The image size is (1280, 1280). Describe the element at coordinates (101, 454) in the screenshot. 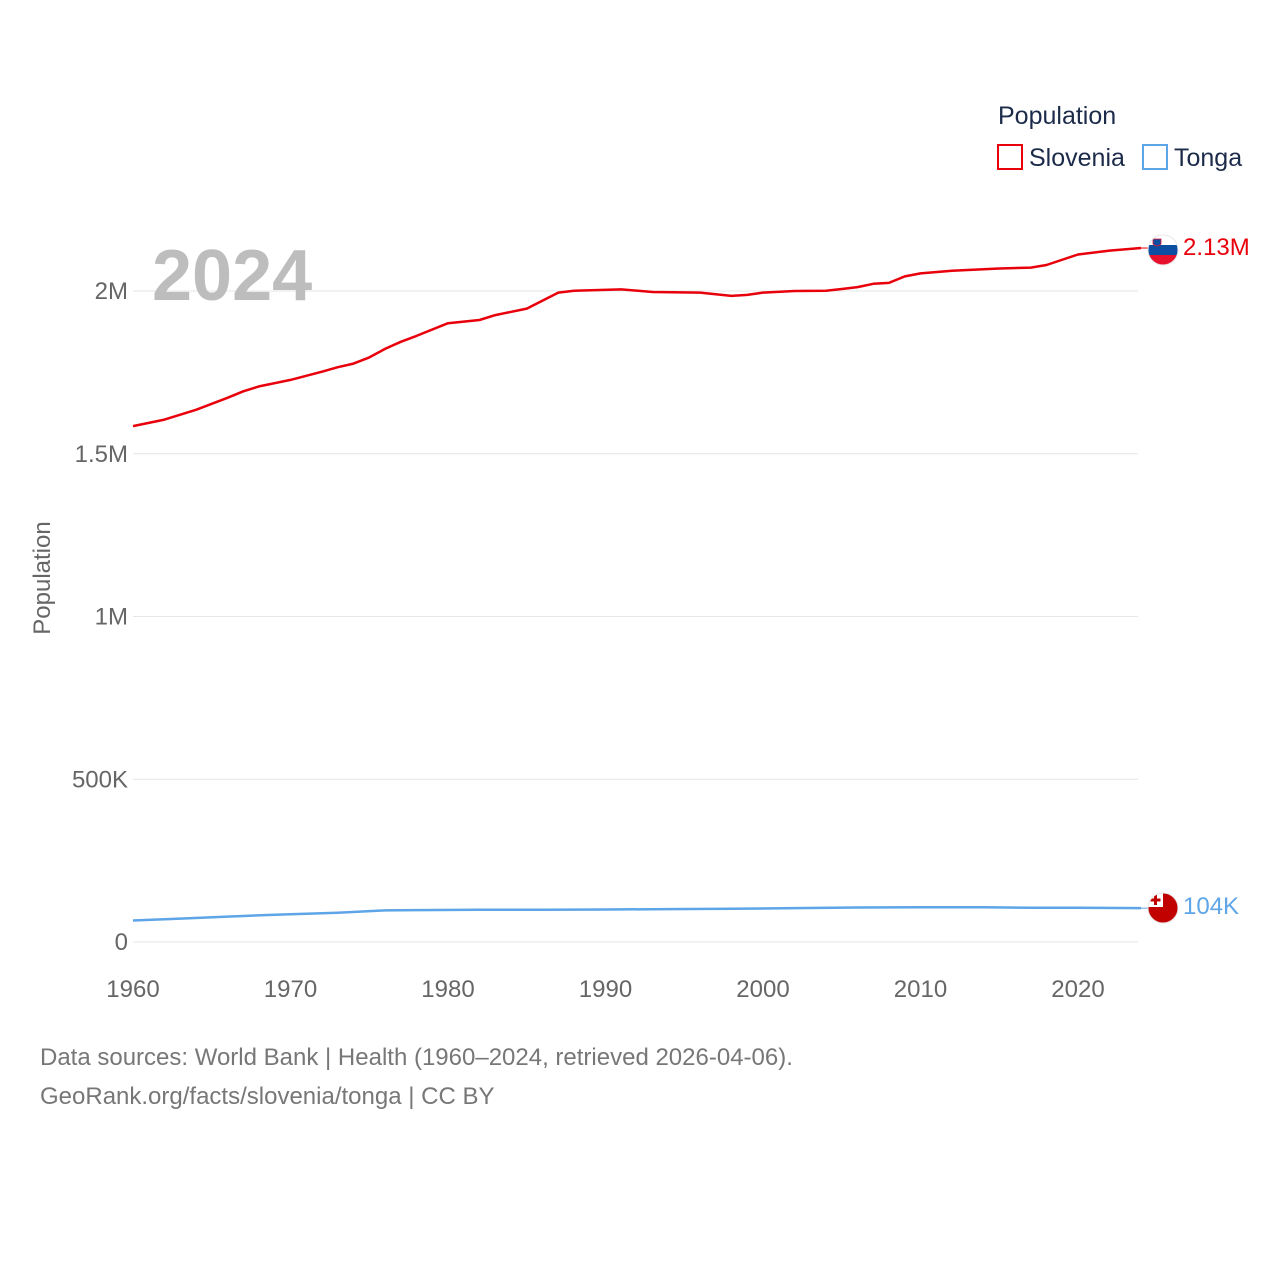

I see `y-tick-label: 1.5M` at that location.